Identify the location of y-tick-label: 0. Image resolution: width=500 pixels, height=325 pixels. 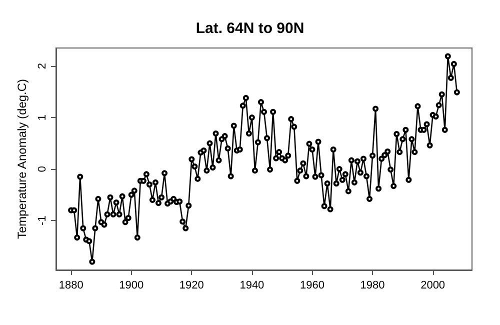
(42, 169).